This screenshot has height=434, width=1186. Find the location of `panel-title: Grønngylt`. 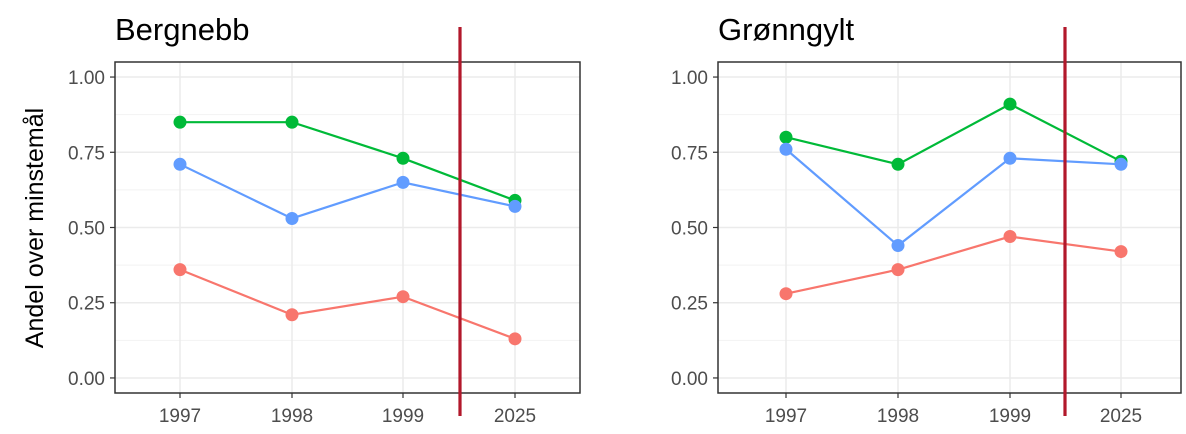

panel-title: Grønngylt is located at coordinates (786, 29).